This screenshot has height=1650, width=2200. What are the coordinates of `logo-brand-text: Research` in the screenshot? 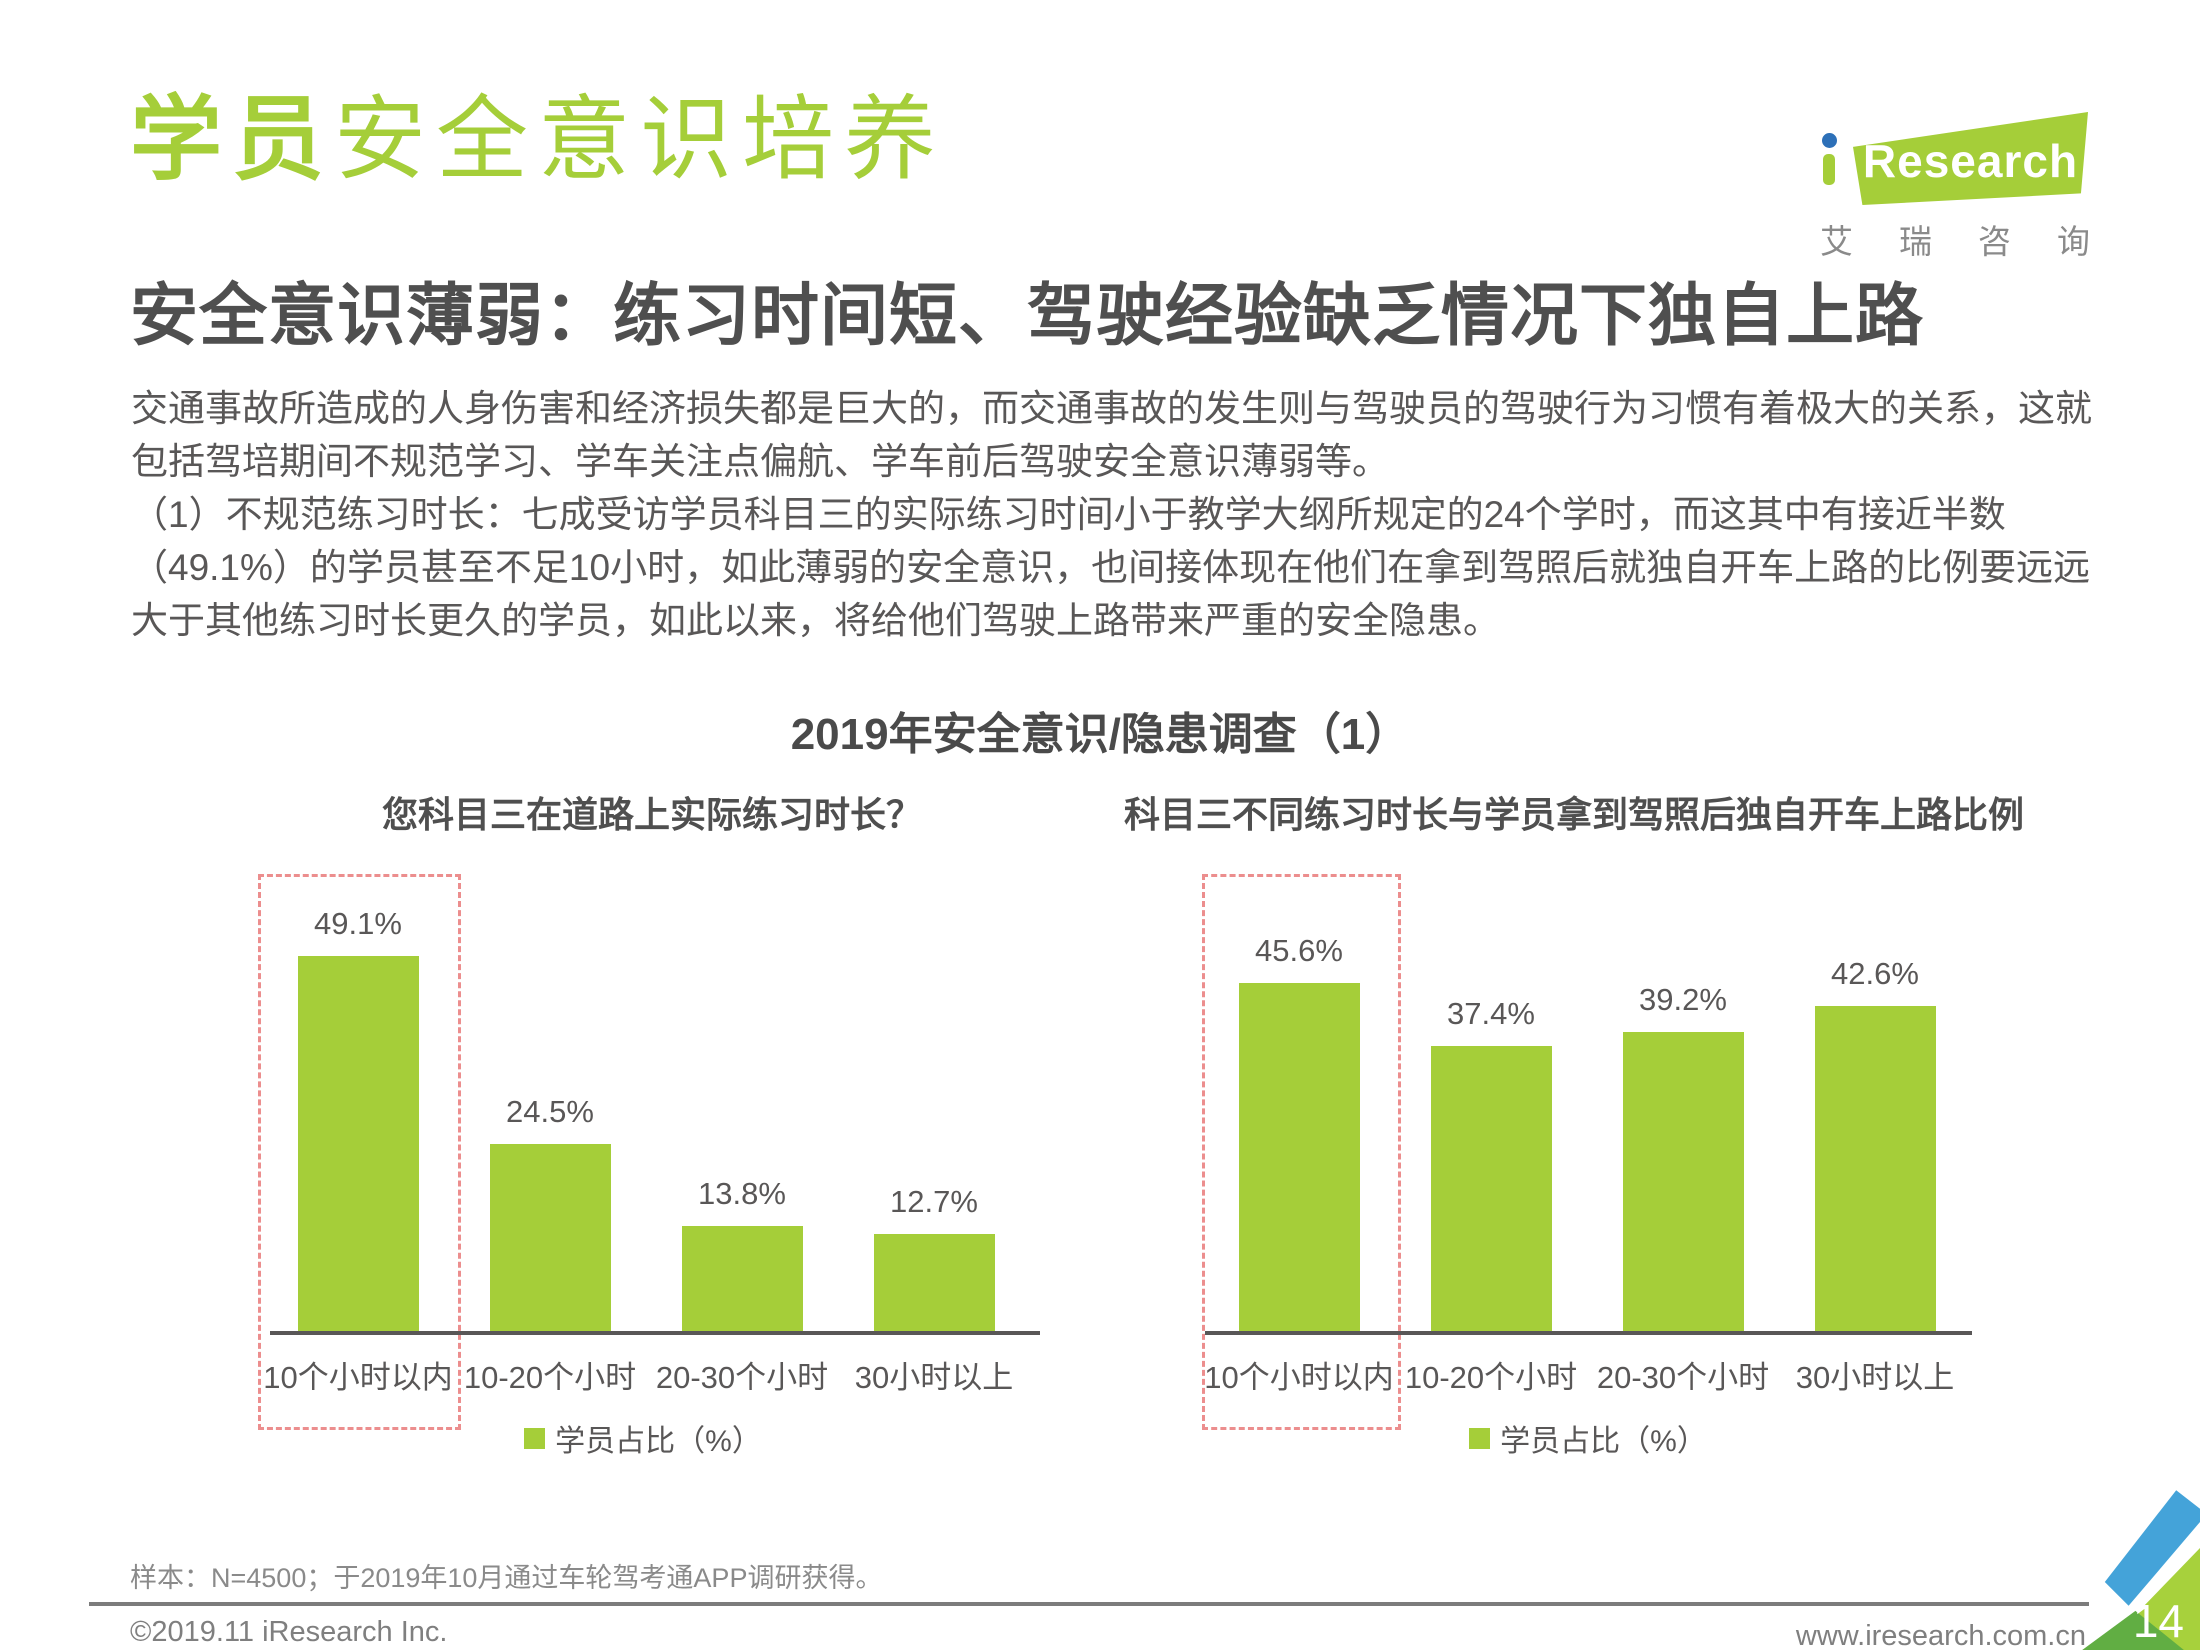 It's located at (1970, 160).